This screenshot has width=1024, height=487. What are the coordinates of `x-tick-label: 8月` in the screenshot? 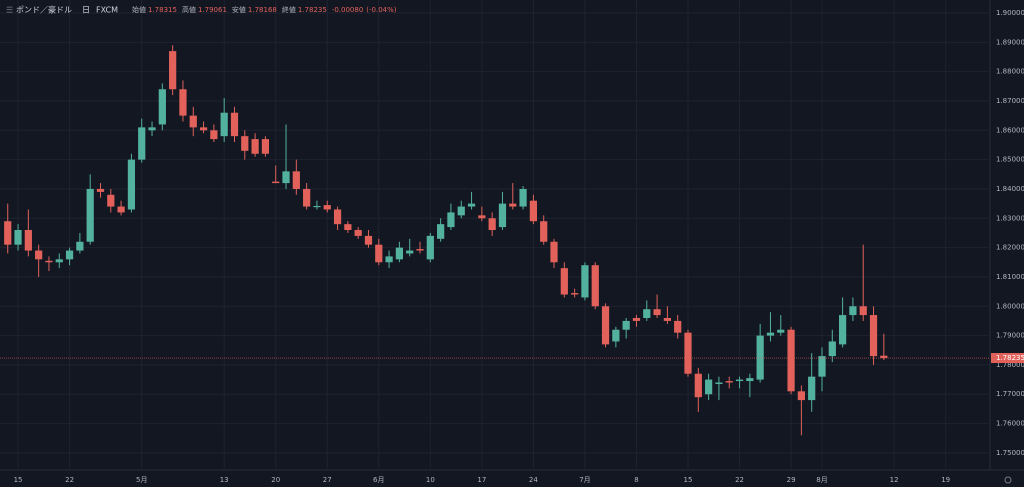 It's located at (821, 480).